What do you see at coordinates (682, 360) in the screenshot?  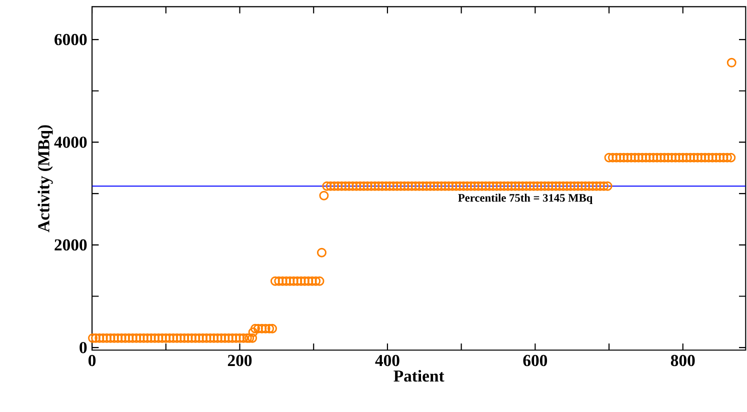 I see `x-tick-label: 800` at bounding box center [682, 360].